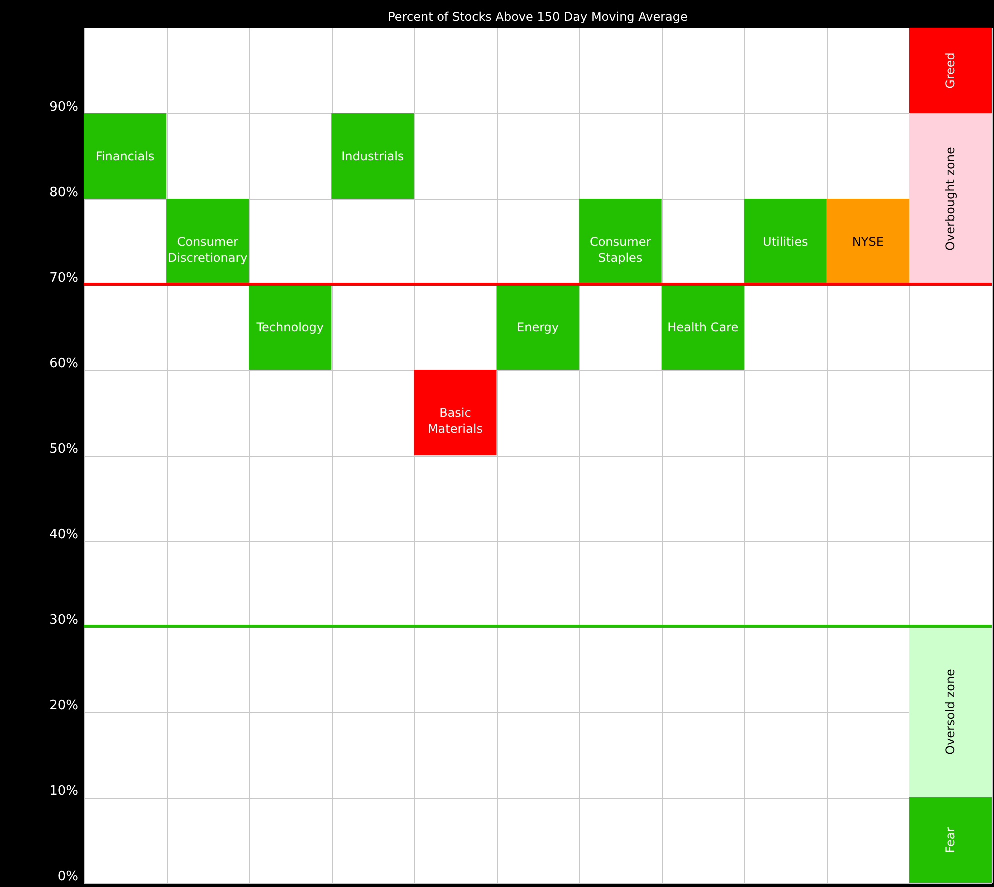 This screenshot has height=887, width=994. Describe the element at coordinates (64, 193) in the screenshot. I see `y-tick-label: 80%` at that location.